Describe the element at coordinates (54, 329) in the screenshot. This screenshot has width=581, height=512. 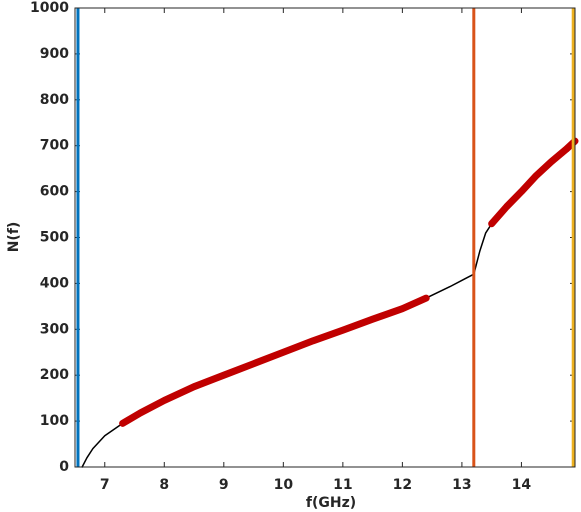
I see `y-tick-label: 300` at that location.